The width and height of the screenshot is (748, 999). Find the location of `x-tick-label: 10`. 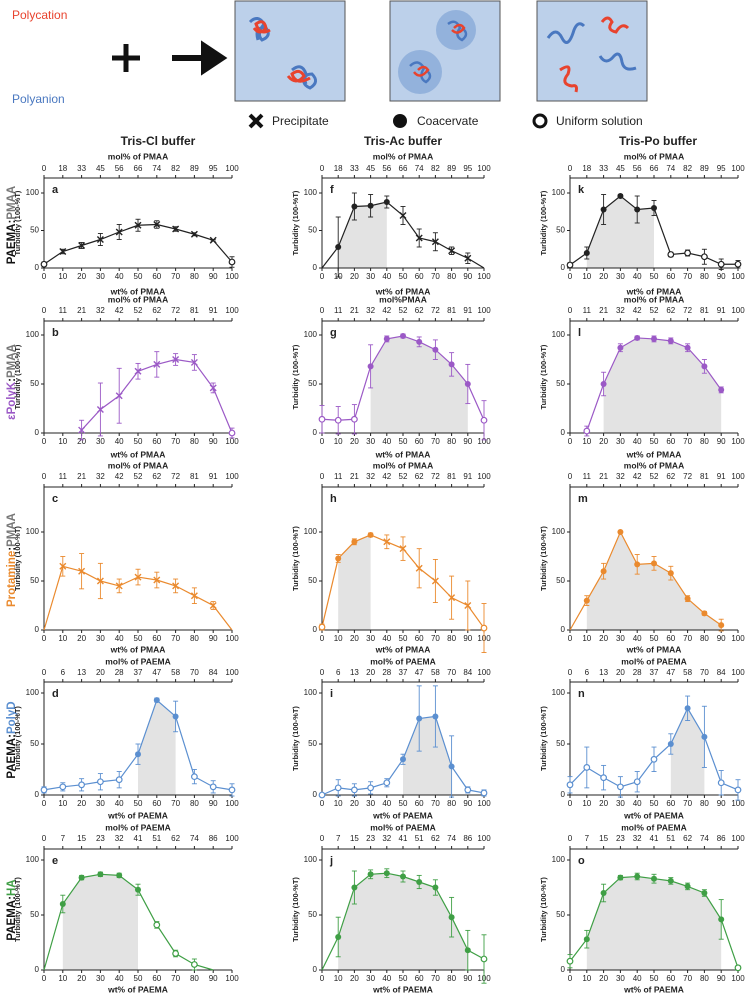

x-tick-label: 10 is located at coordinates (338, 978).